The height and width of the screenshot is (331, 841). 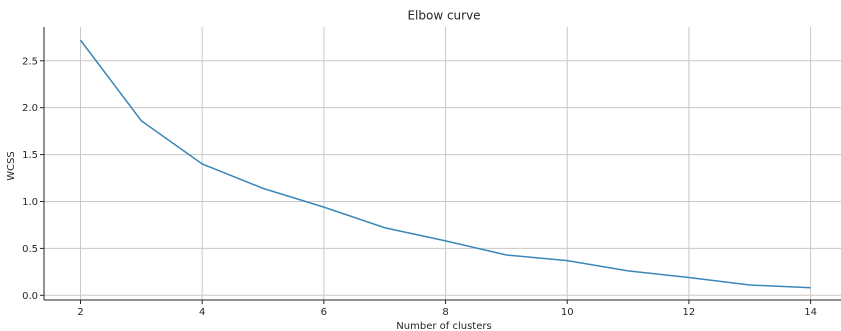 What do you see at coordinates (30, 249) in the screenshot?
I see `y-tick-label: 0.5` at bounding box center [30, 249].